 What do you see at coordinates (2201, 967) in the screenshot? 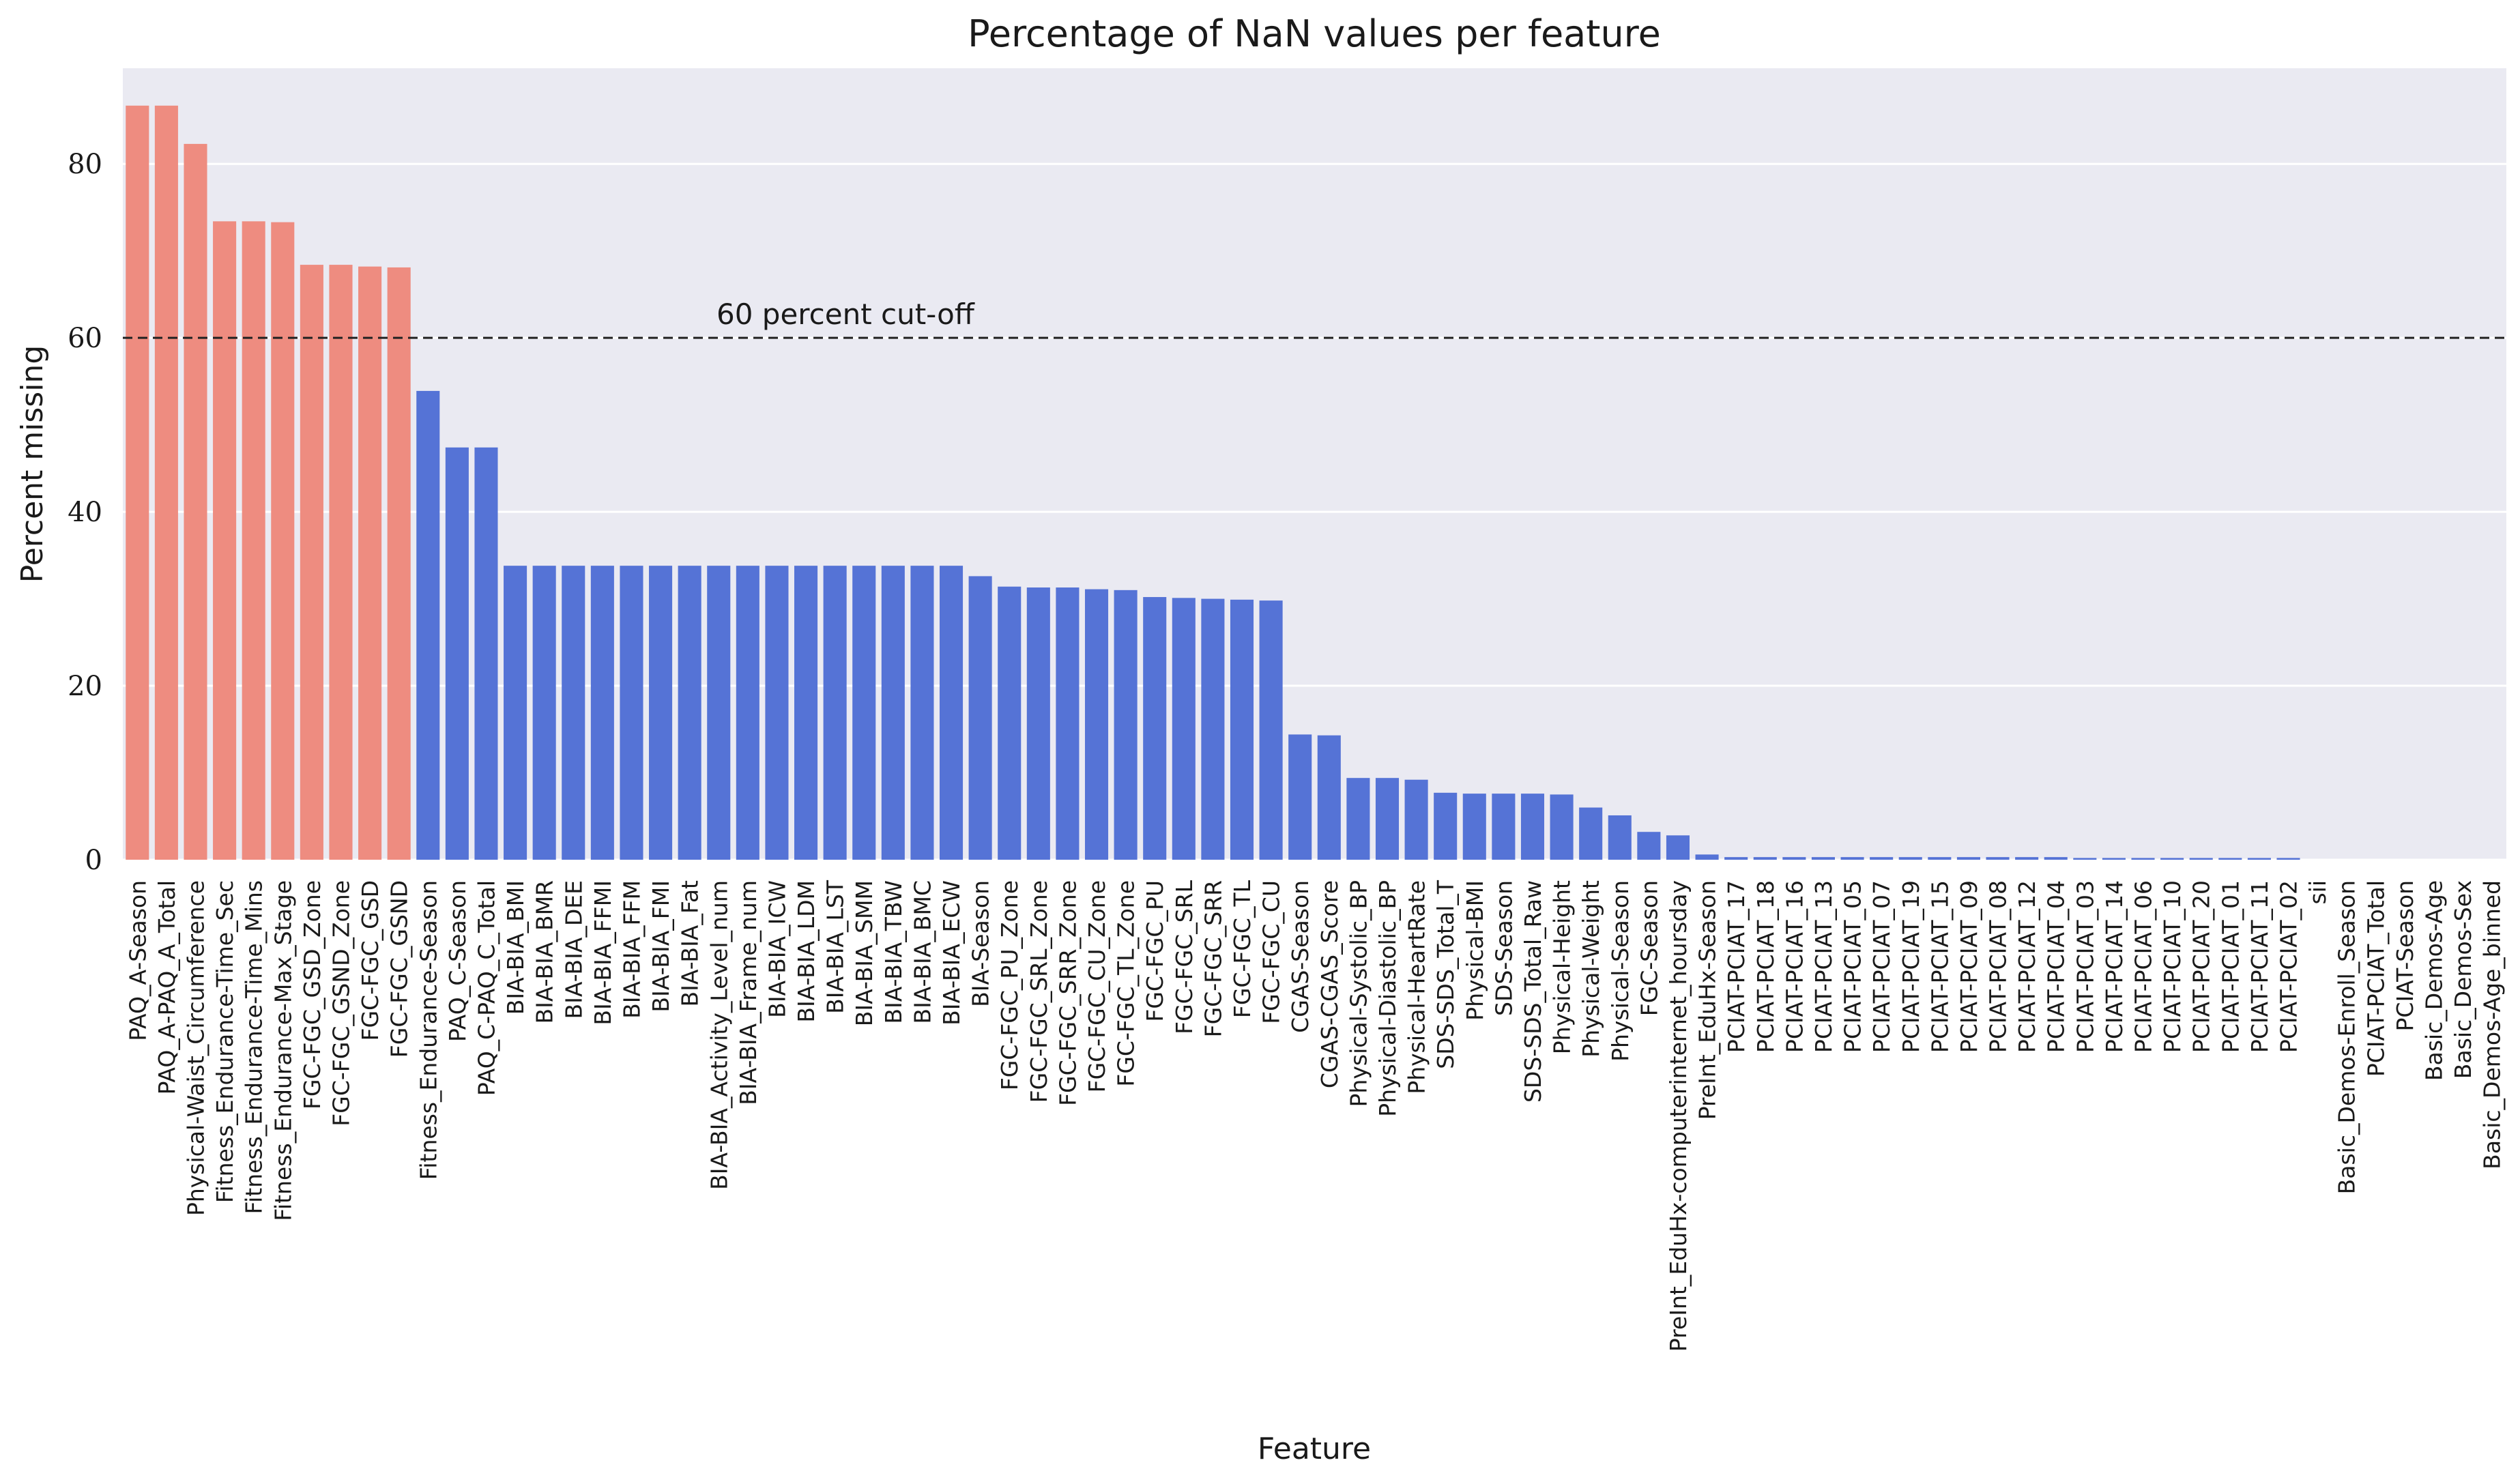
I see `x-tick-label: PCIAT-PCIAT_20` at bounding box center [2201, 967].